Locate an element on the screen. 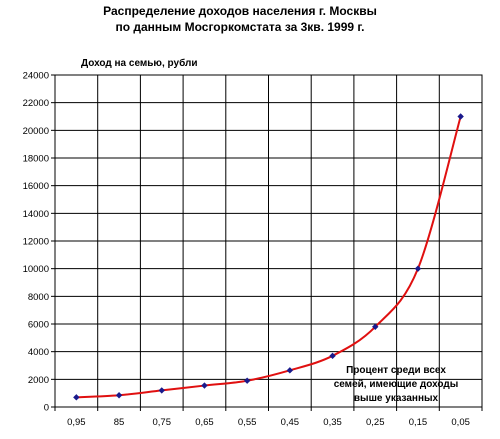  y-tick-label: 0 is located at coordinates (46, 408).